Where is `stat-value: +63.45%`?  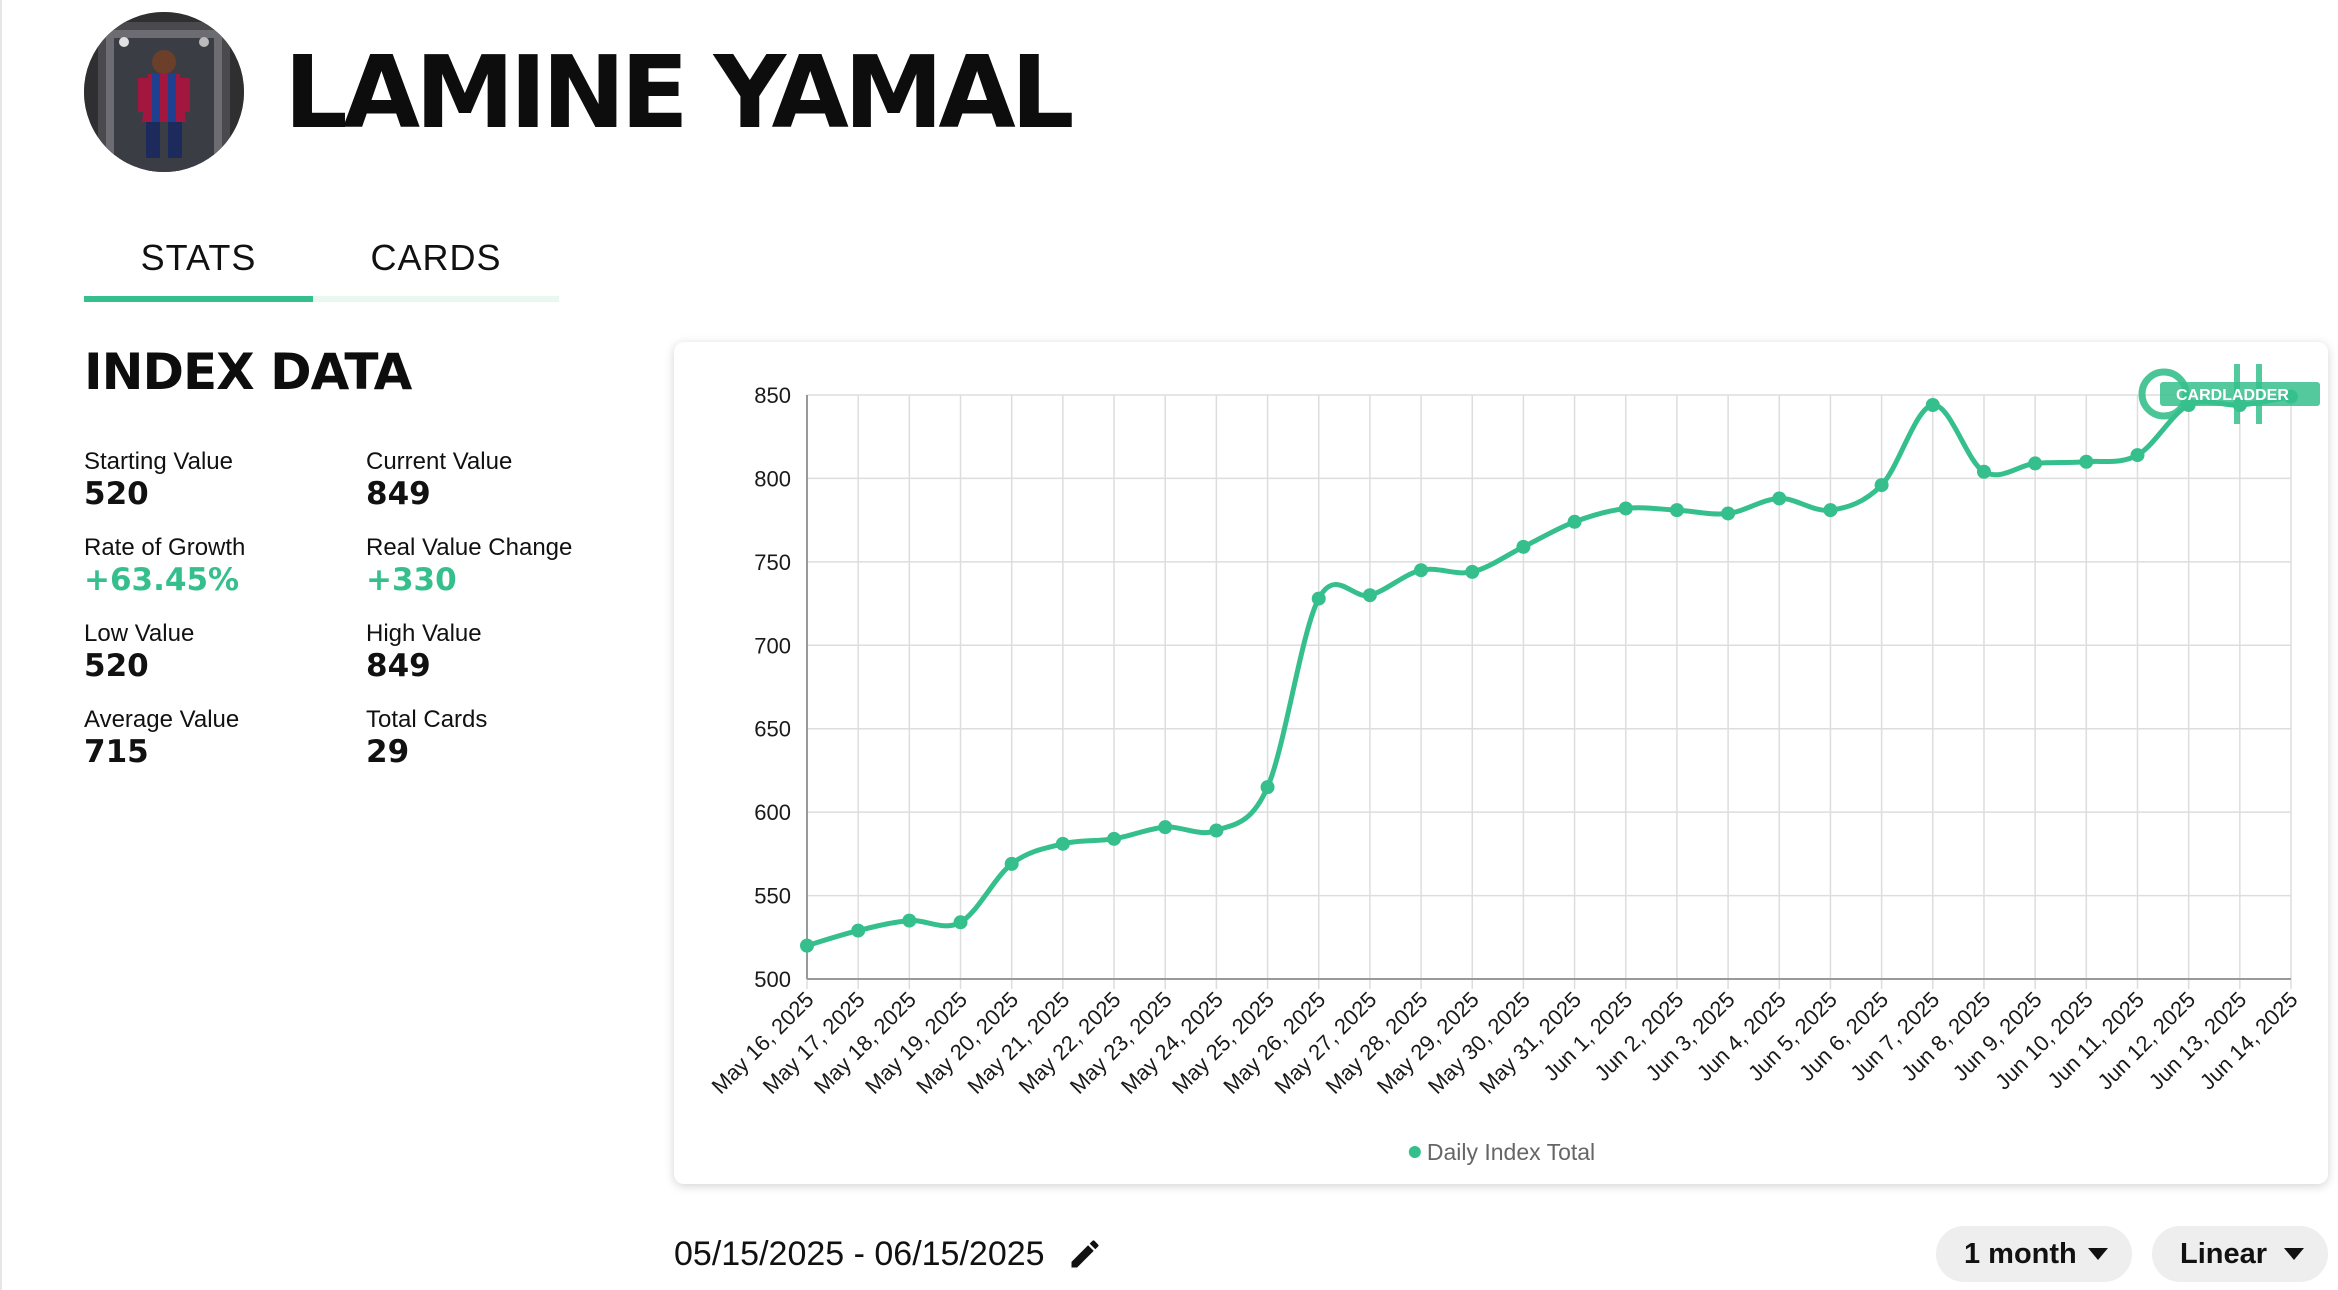 stat-value: +63.45% is located at coordinates (162, 580).